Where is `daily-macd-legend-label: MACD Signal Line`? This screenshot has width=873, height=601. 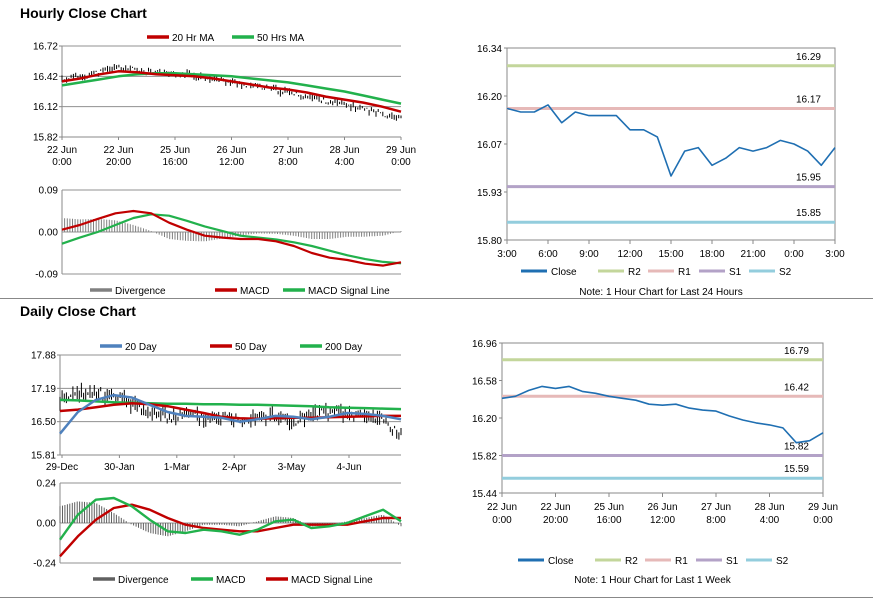 daily-macd-legend-label: MACD Signal Line is located at coordinates (332, 580).